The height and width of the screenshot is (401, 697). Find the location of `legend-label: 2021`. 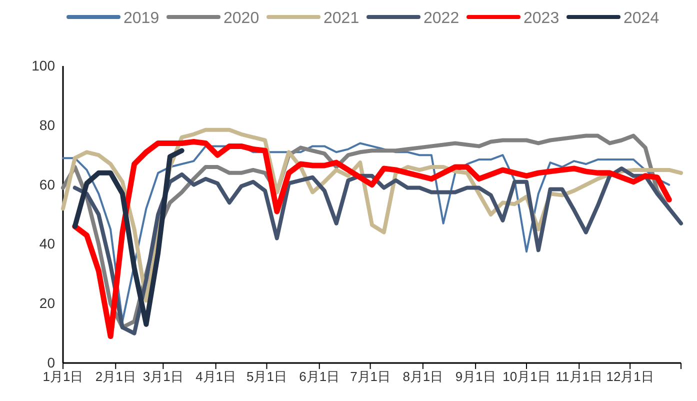

legend-label: 2021 is located at coordinates (342, 18).